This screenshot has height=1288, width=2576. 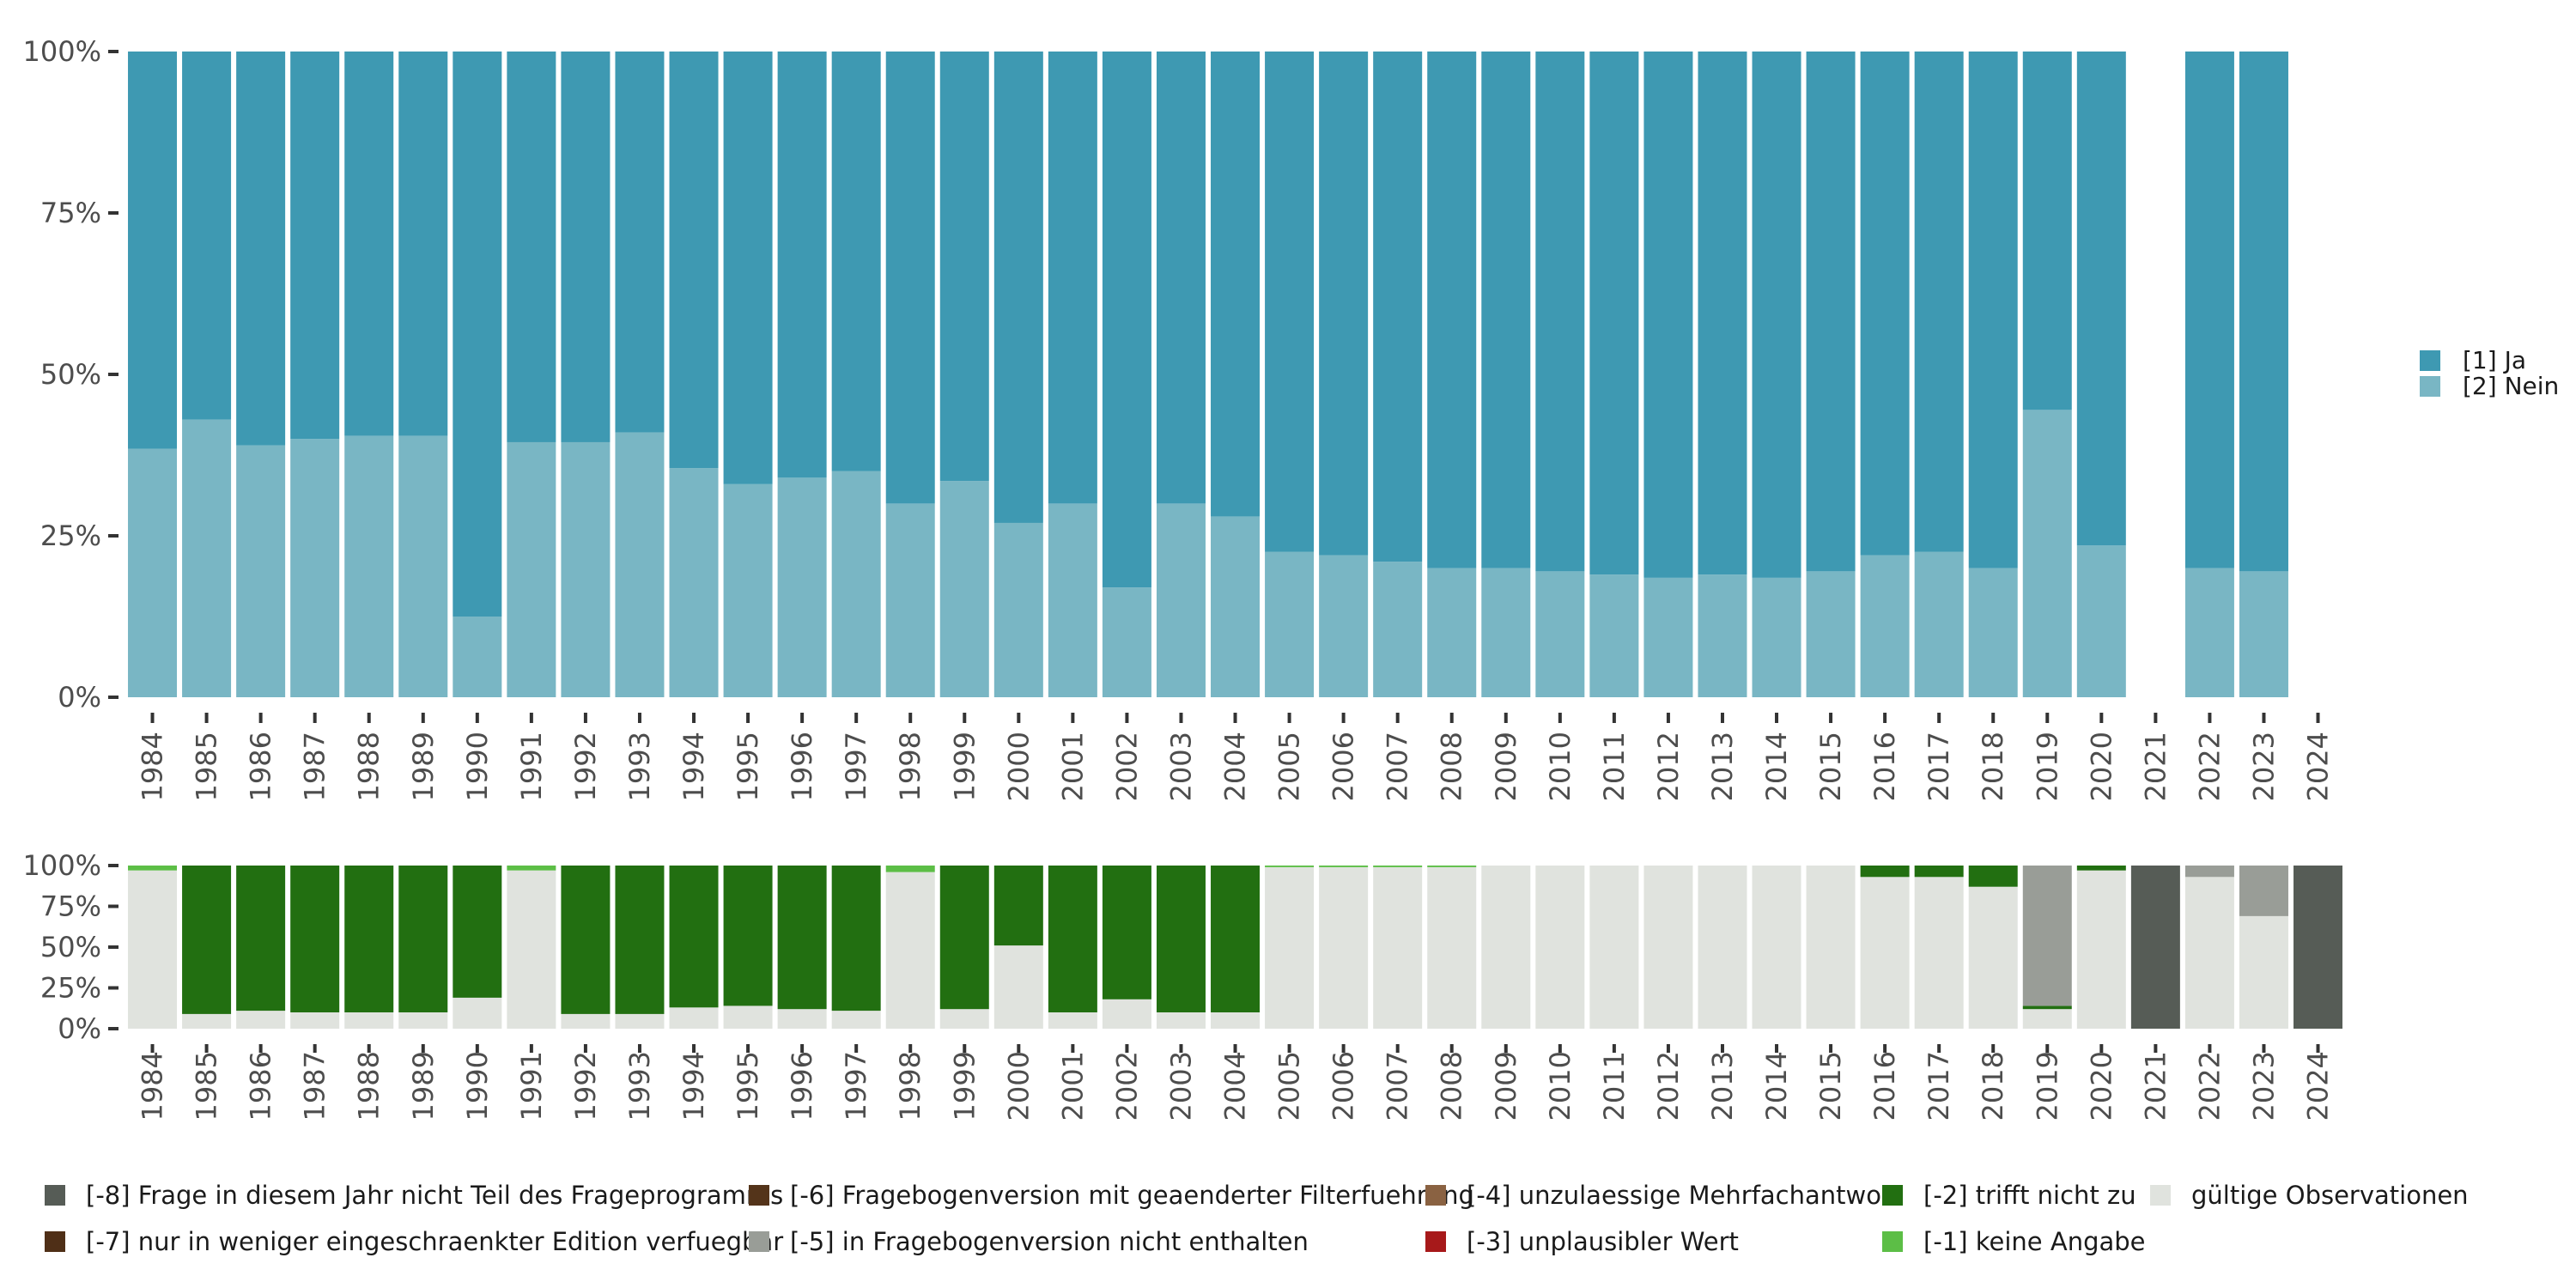 What do you see at coordinates (1180, 766) in the screenshot?
I see `top-x-tick-label-2003: 2003` at bounding box center [1180, 766].